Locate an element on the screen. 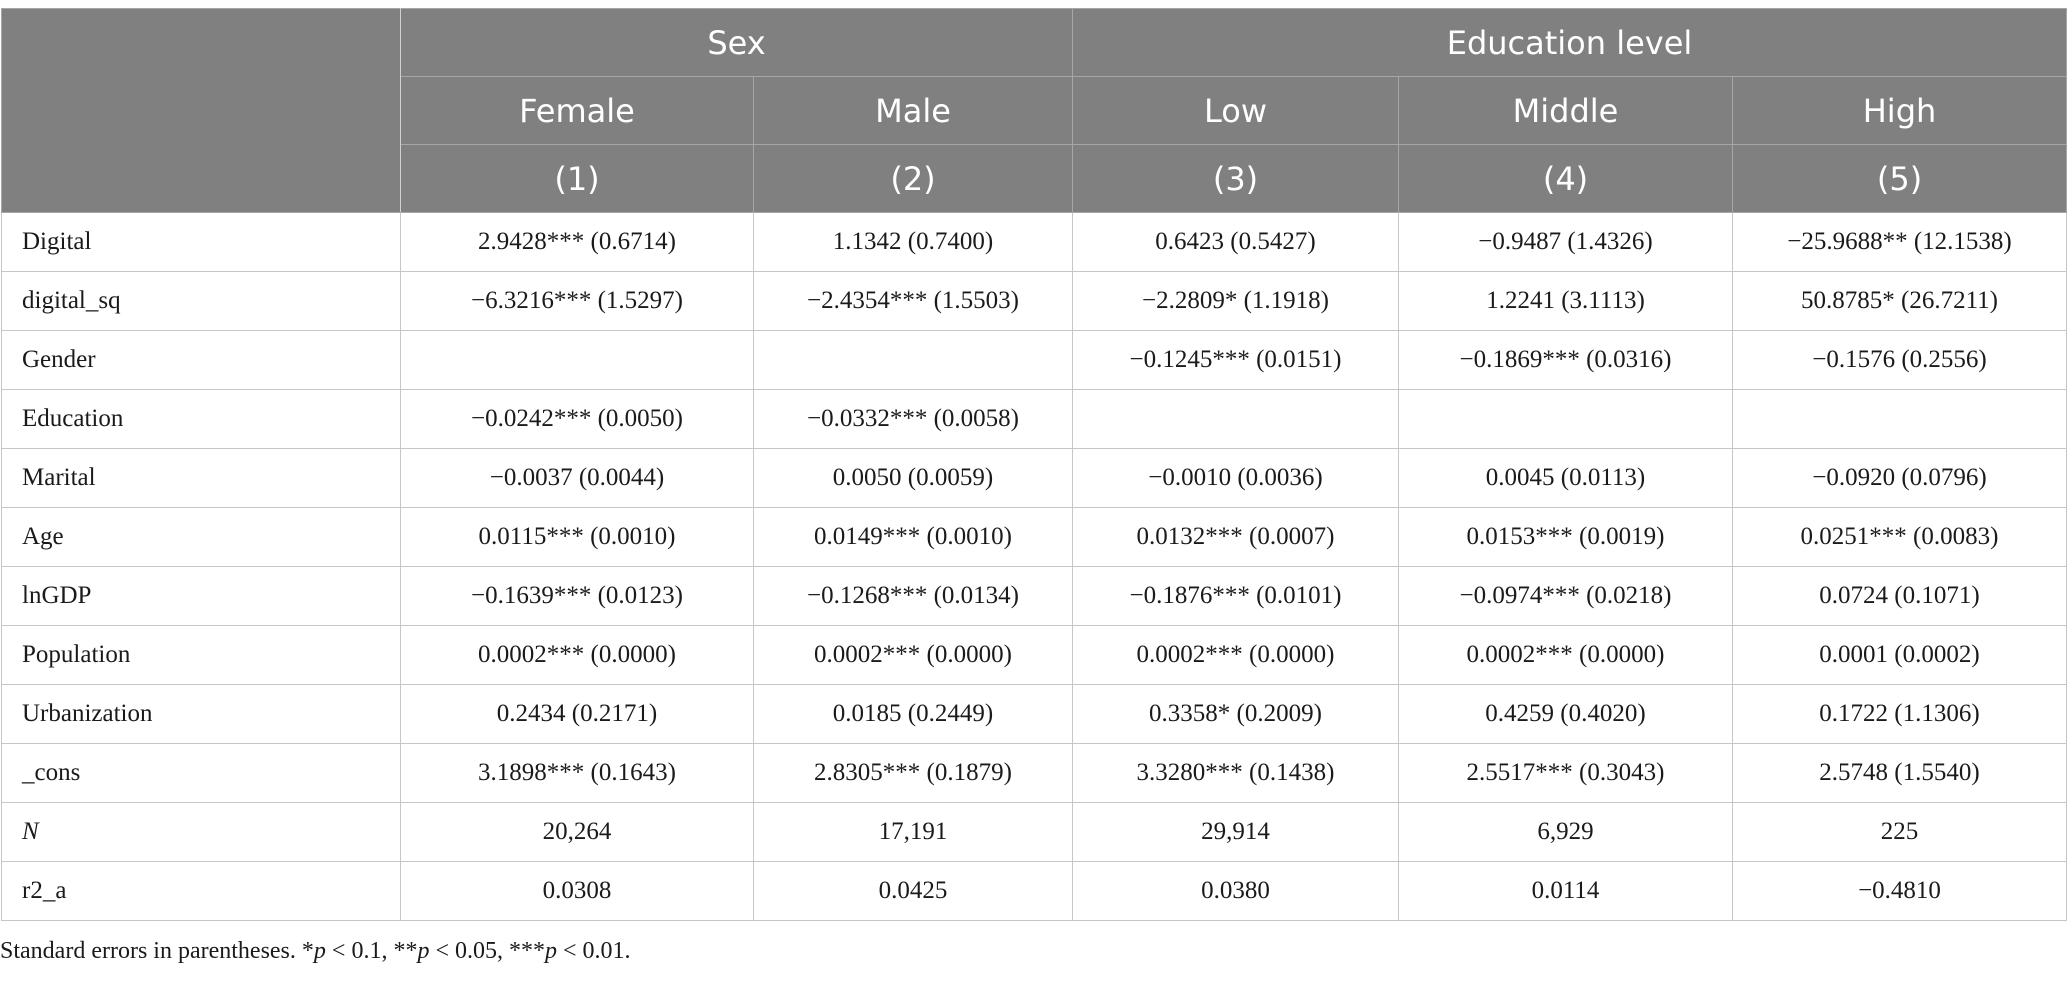 The height and width of the screenshot is (984, 2067). coefficient-cell: 0.3358* (0.2009) is located at coordinates (1235, 714).